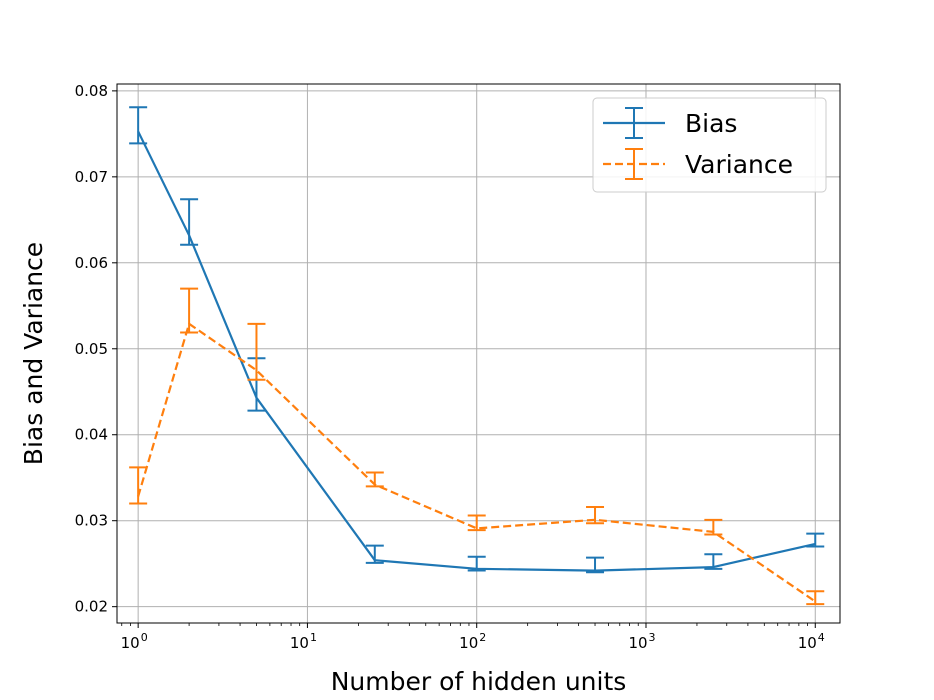  Describe the element at coordinates (33, 353) in the screenshot. I see `y-axis-label: Bias and Variance` at that location.